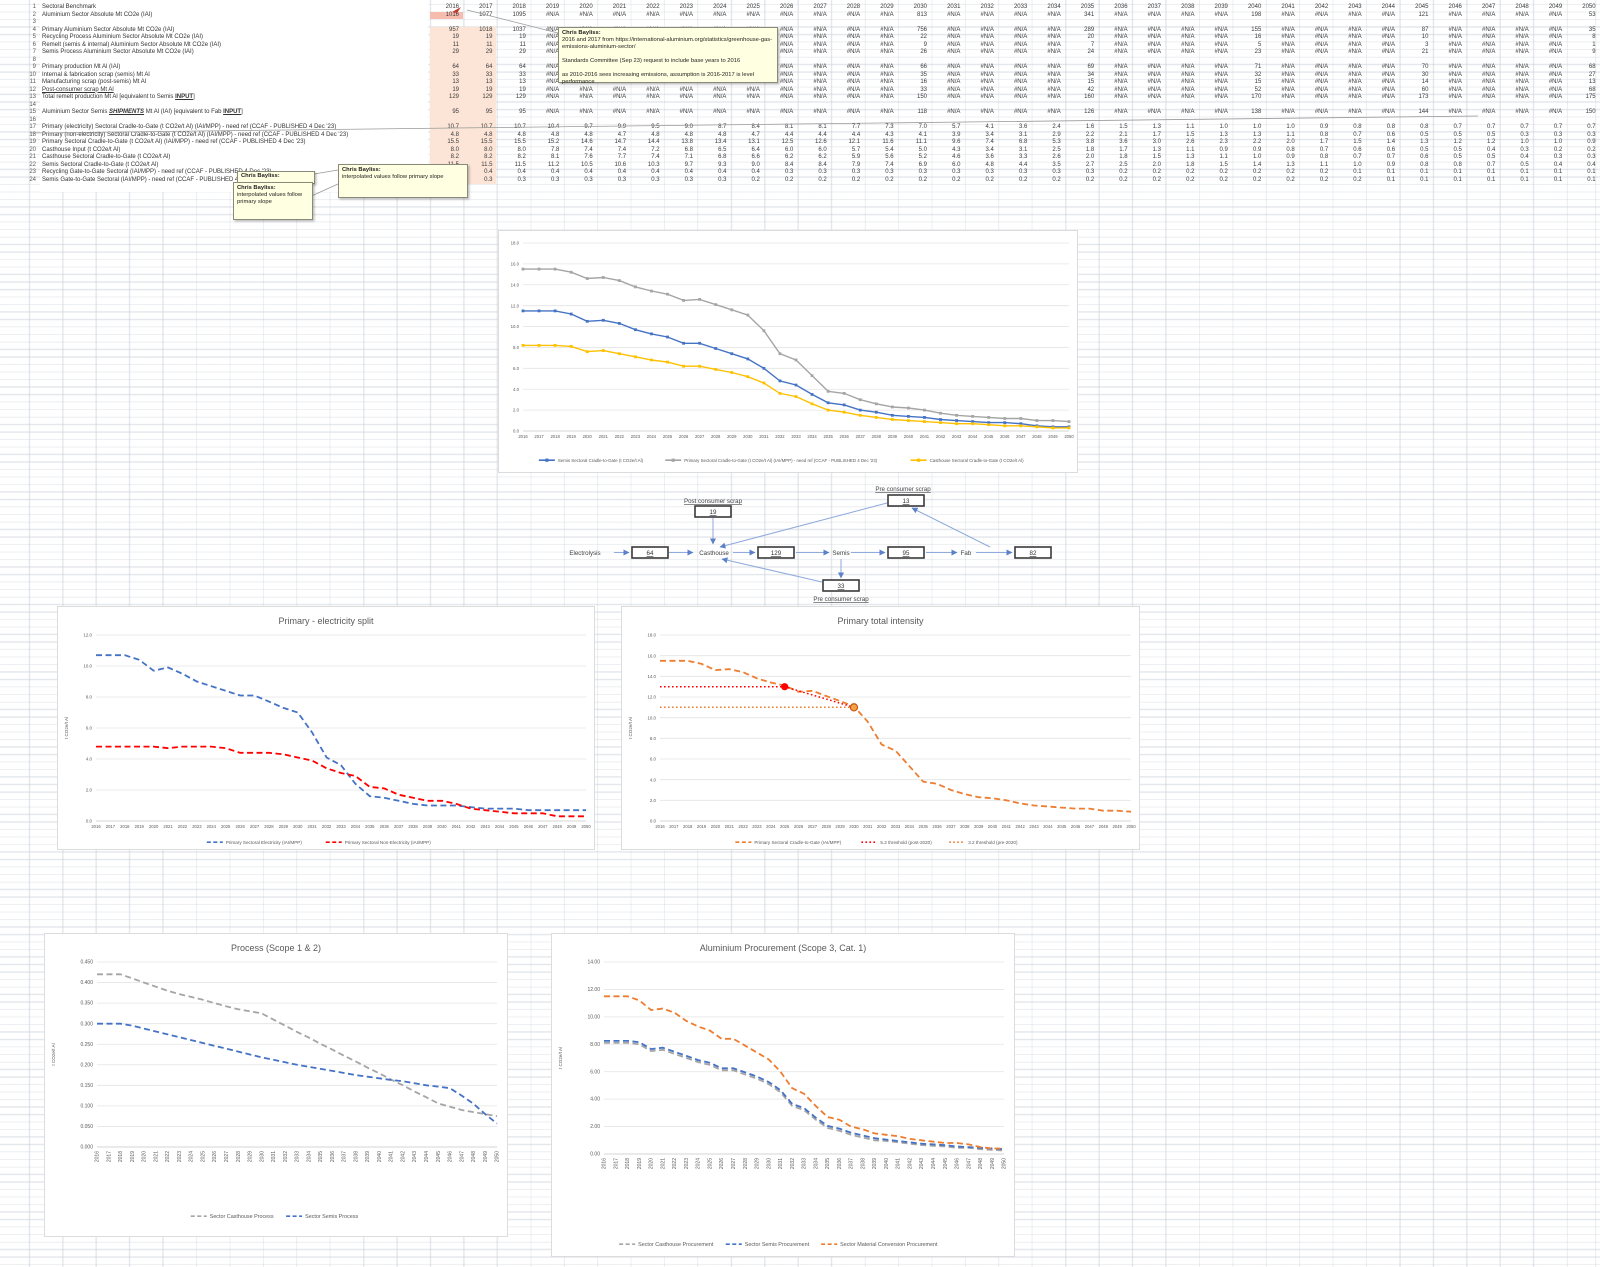 The image size is (1600, 1267). What do you see at coordinates (1091, 67) in the screenshot?
I see `cell: 69` at bounding box center [1091, 67].